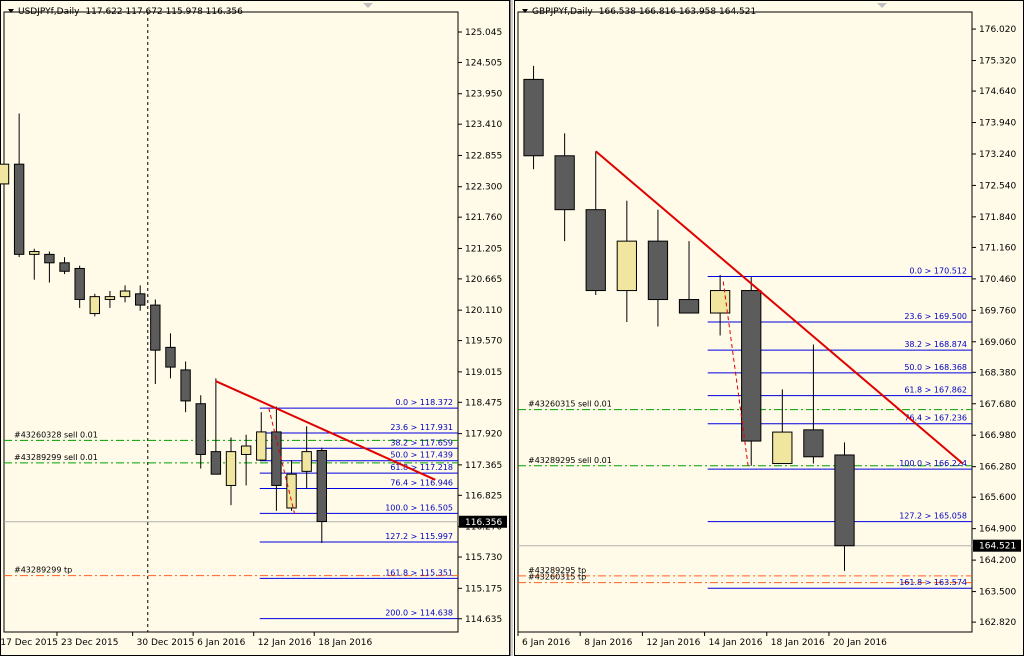  I want to click on y-tick-label: 121.760, so click(483, 218).